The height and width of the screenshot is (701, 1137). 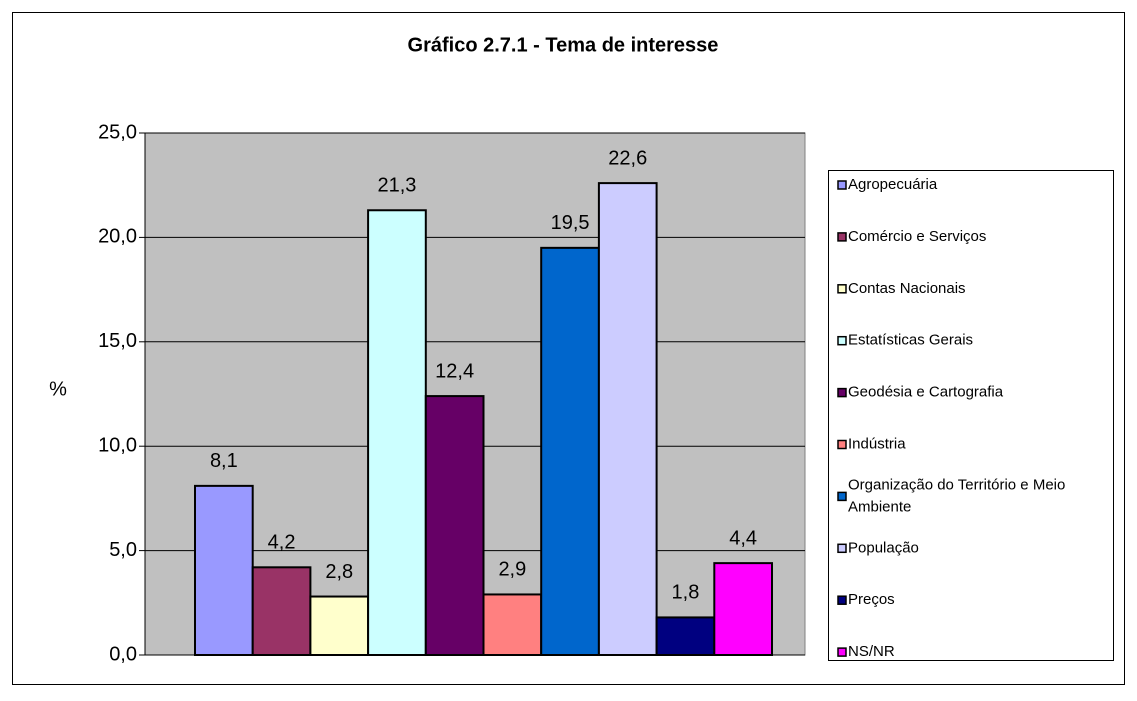 What do you see at coordinates (883, 547) in the screenshot?
I see `legend-label: População` at bounding box center [883, 547].